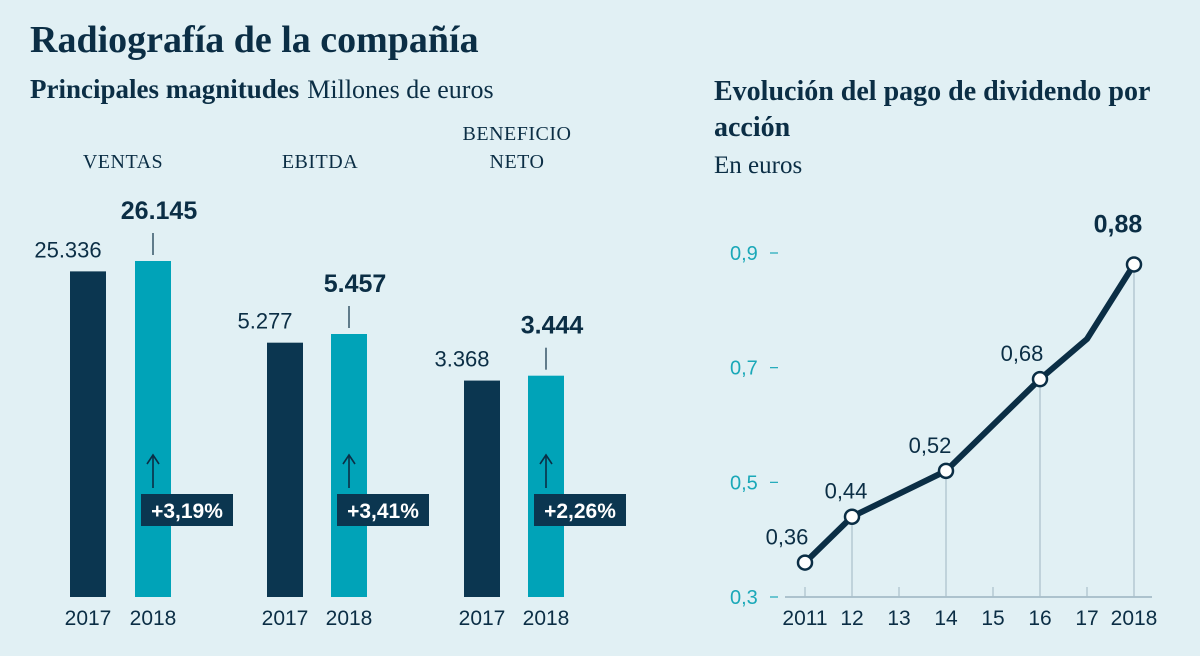 This screenshot has width=1200, height=656. I want to click on category-label: NETO, so click(517, 162).